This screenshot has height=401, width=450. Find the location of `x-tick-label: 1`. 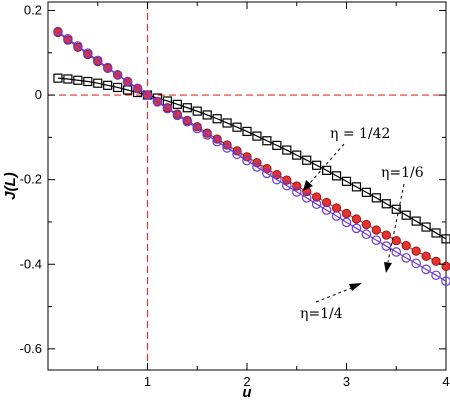

x-tick-label: 1 is located at coordinates (147, 381).